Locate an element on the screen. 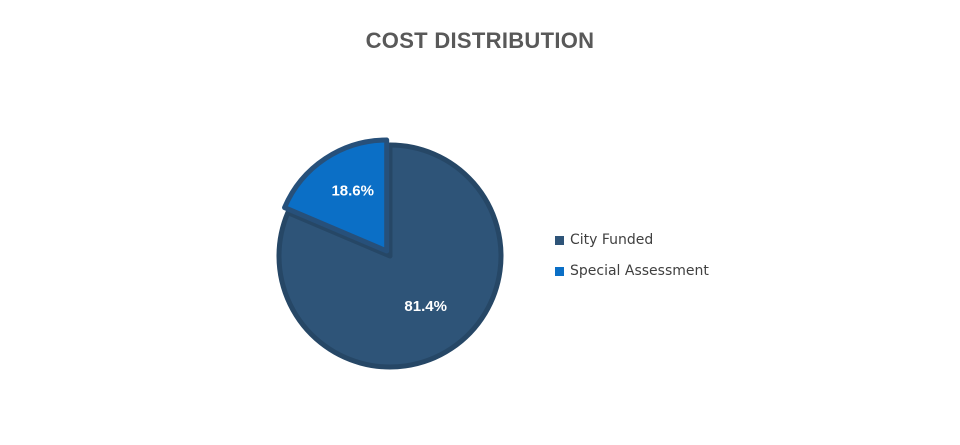 The width and height of the screenshot is (960, 445). legend-label-city-funded: City Funded is located at coordinates (612, 240).